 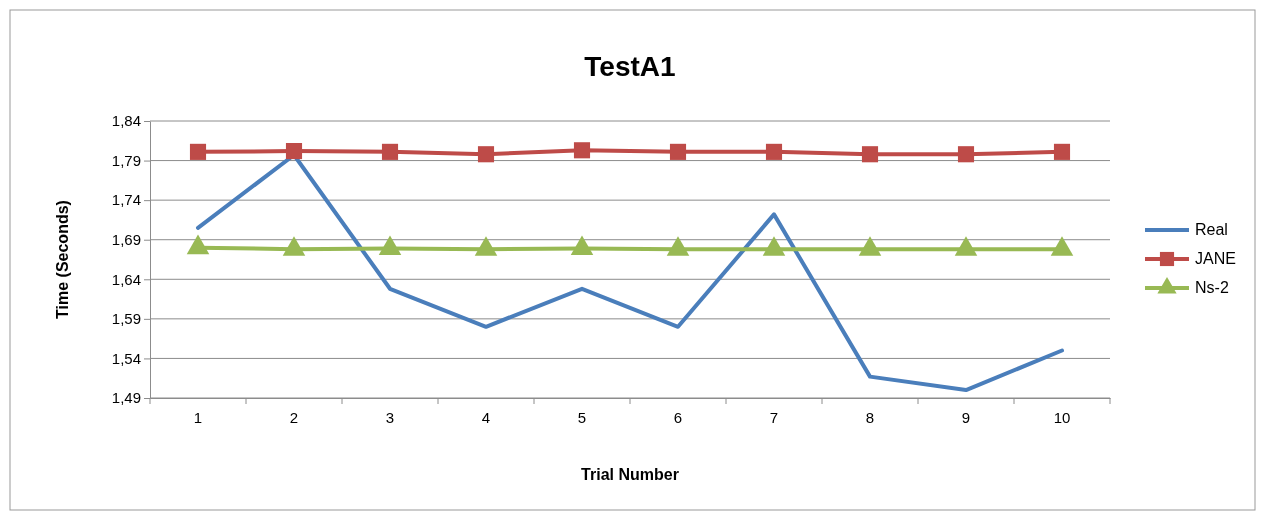 What do you see at coordinates (630, 66) in the screenshot?
I see `chart-title: TestA1` at bounding box center [630, 66].